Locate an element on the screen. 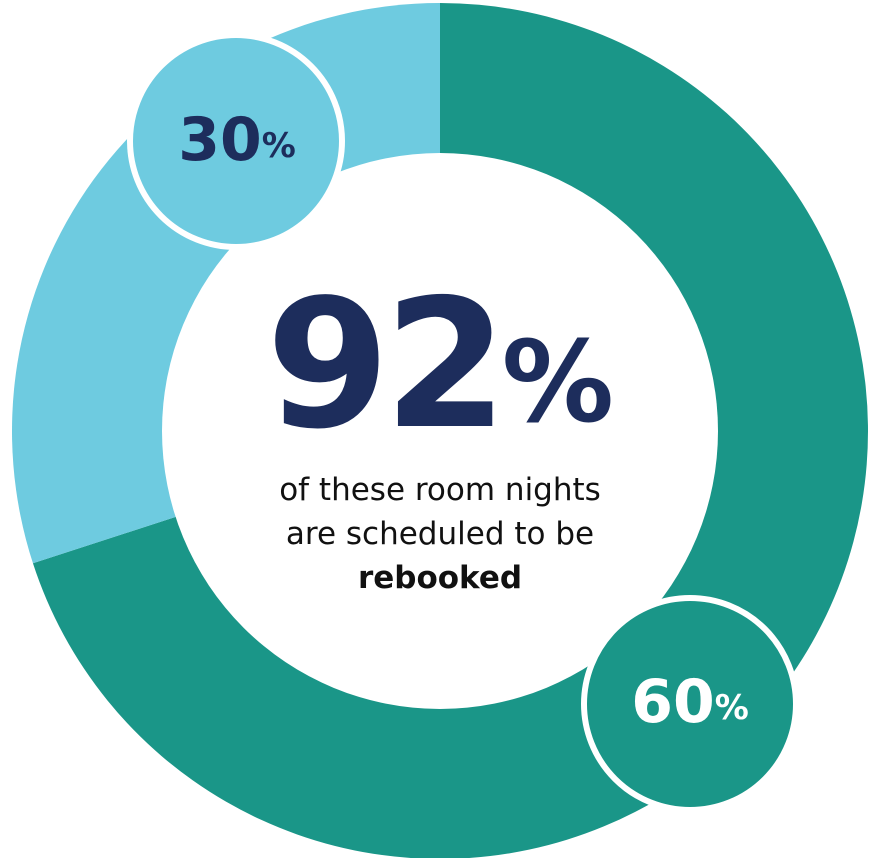 This screenshot has height=858, width=876. bubble-60-label: 60% is located at coordinates (690, 702).